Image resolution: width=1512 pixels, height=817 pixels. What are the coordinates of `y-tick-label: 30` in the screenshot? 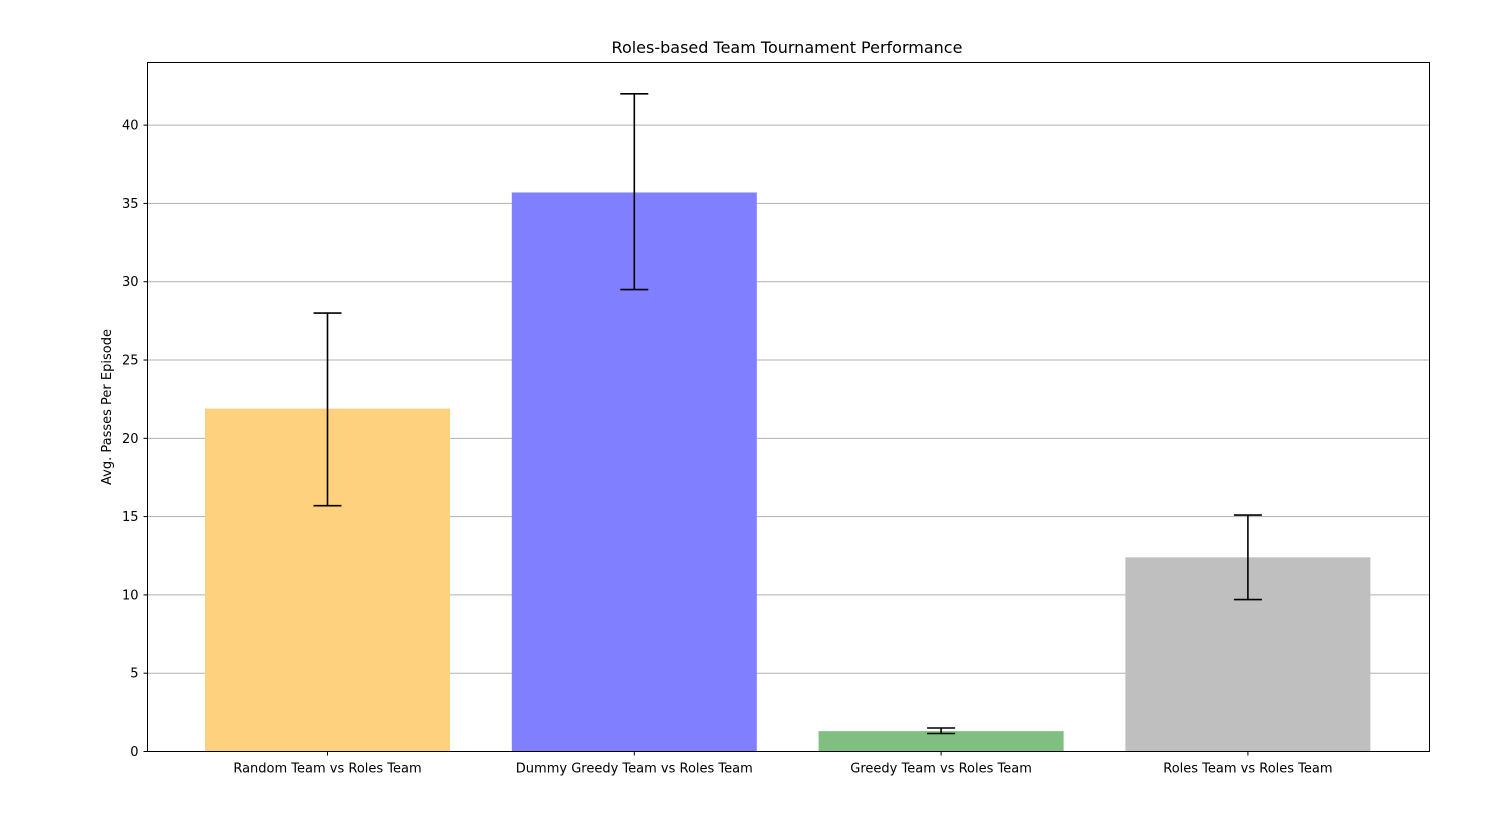 It's located at (130, 282).